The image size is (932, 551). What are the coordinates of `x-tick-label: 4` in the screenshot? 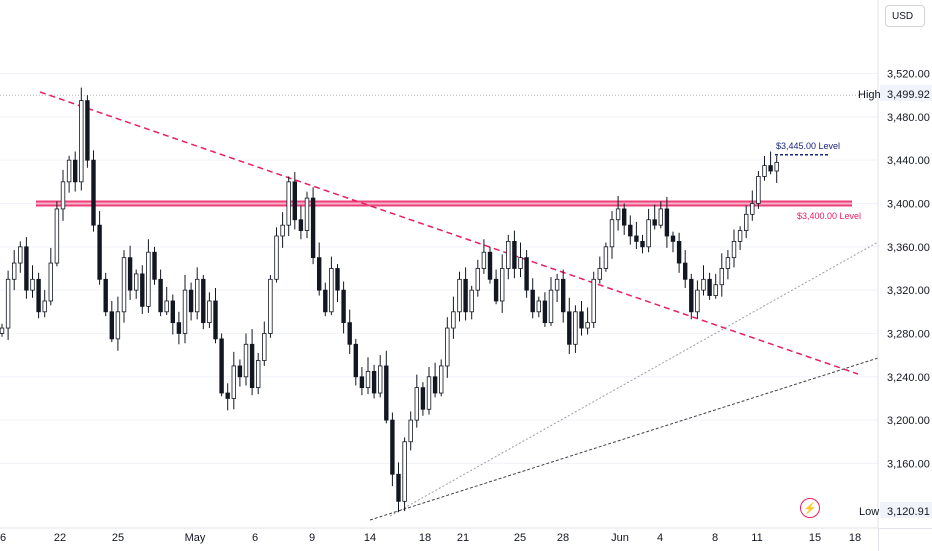 It's located at (660, 538).